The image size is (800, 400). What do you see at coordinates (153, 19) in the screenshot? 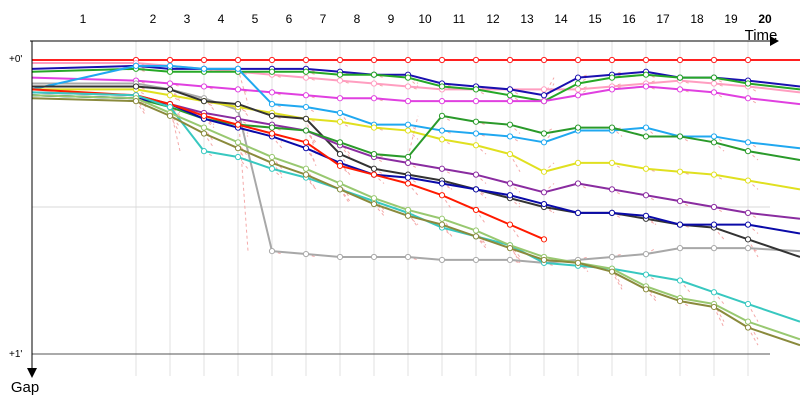
I see `x-tick-label: 2` at bounding box center [153, 19].